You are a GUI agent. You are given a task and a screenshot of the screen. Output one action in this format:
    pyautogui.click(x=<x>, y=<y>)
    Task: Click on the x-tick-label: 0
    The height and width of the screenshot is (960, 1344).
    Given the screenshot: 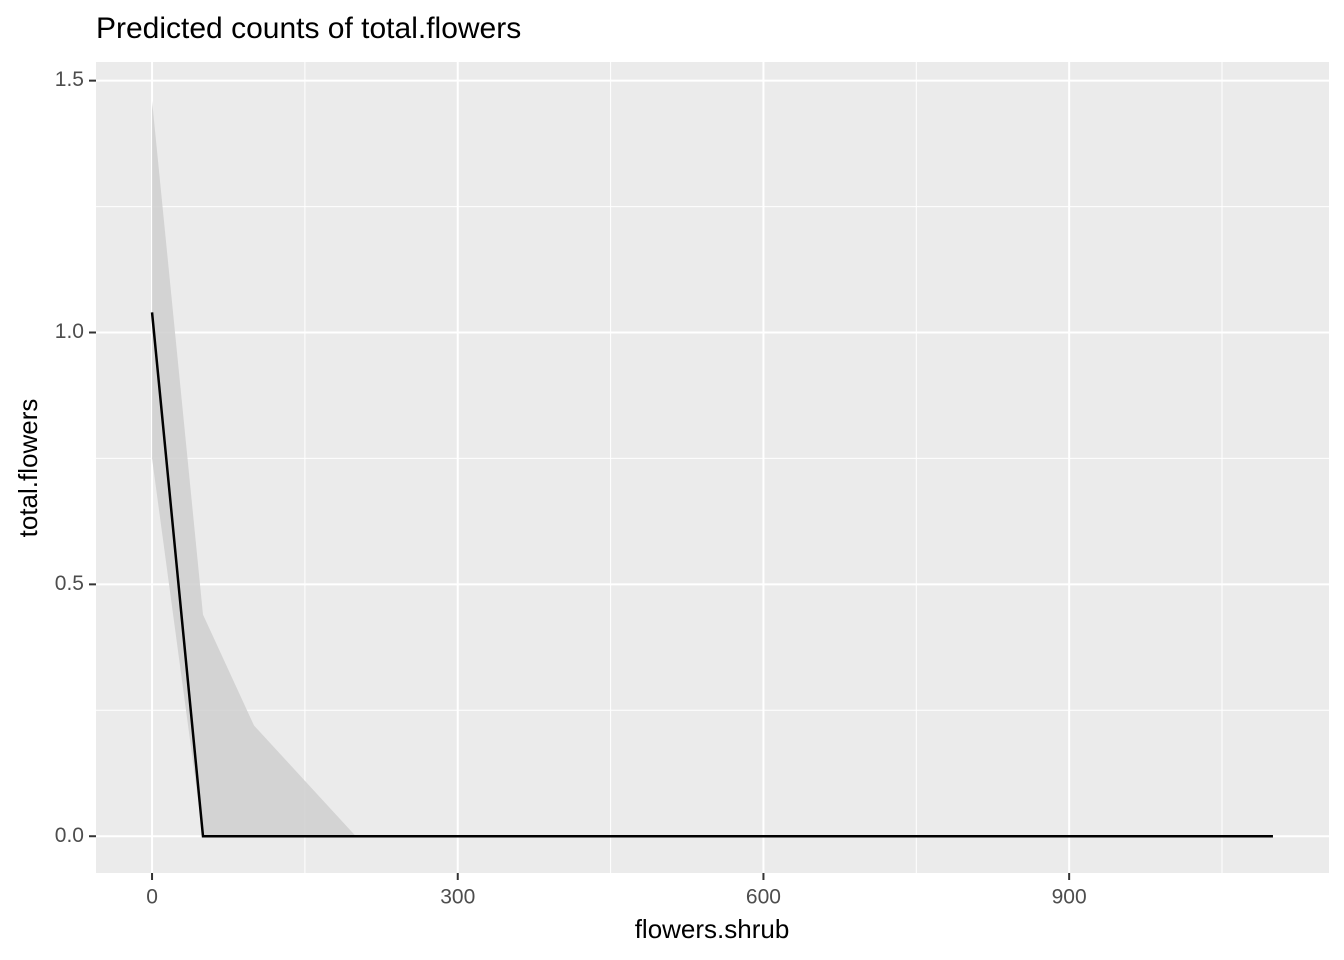 What is the action you would take?
    pyautogui.click(x=152, y=897)
    